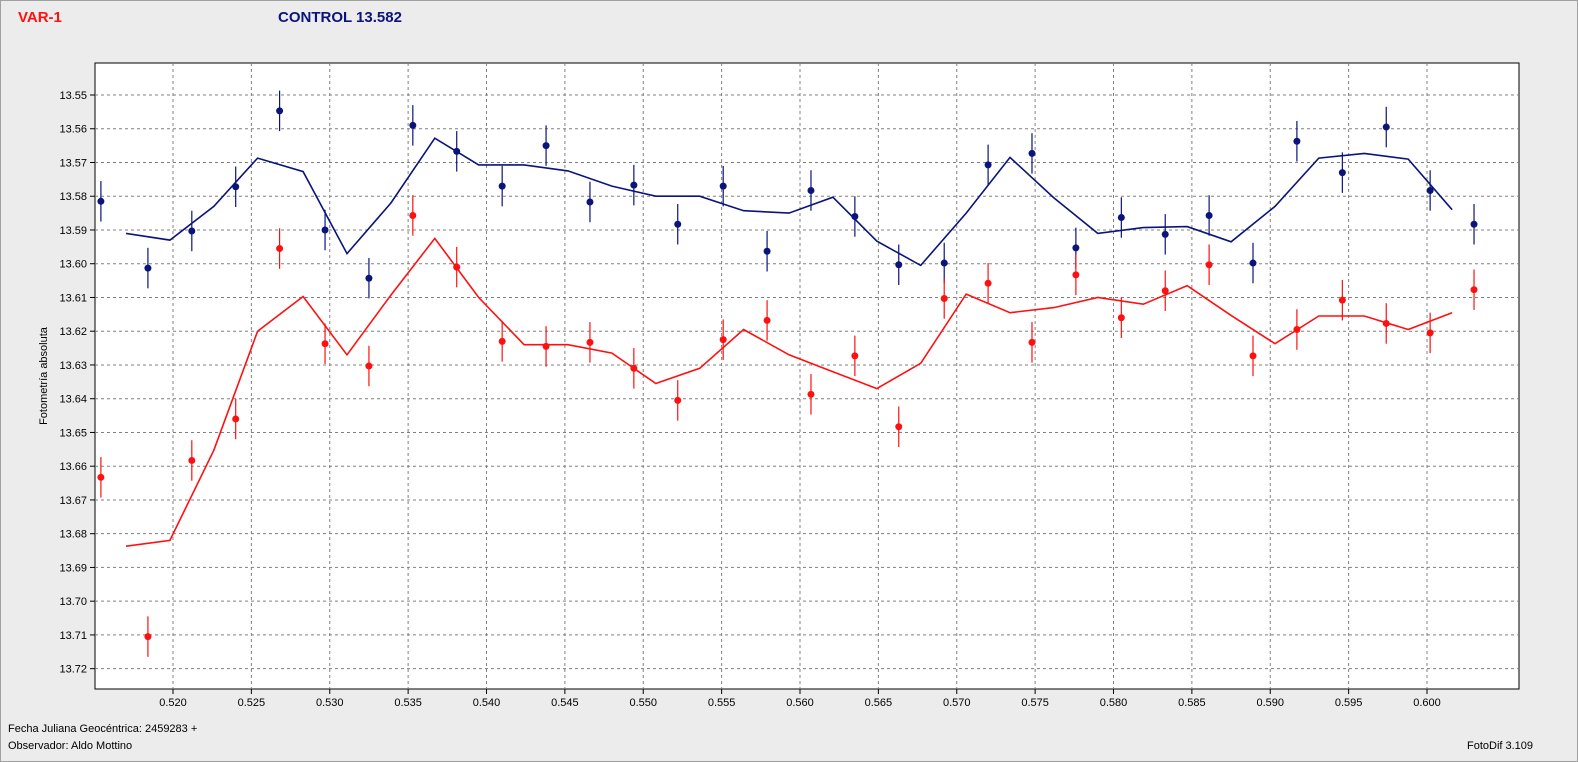 This screenshot has width=1578, height=762. What do you see at coordinates (103, 729) in the screenshot?
I see `jd-label: Fecha Juliana Geocéntrica: 2459283 +` at bounding box center [103, 729].